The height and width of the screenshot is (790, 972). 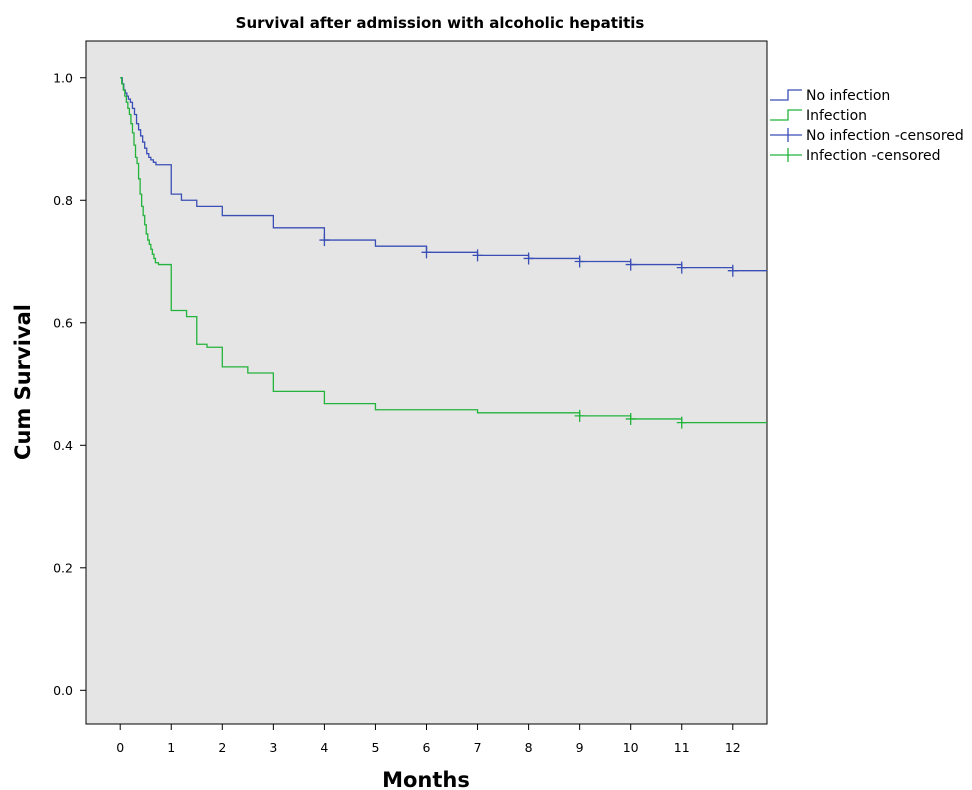 What do you see at coordinates (63, 200) in the screenshot?
I see `y-tick-label: 0.8` at bounding box center [63, 200].